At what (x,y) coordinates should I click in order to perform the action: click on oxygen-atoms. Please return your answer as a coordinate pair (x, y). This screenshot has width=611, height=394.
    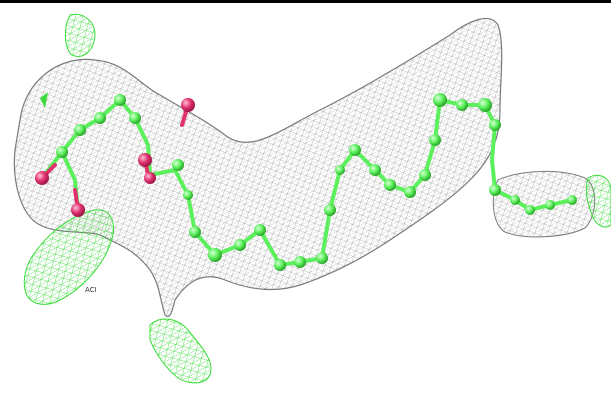
    Looking at the image, I should click on (115, 157).